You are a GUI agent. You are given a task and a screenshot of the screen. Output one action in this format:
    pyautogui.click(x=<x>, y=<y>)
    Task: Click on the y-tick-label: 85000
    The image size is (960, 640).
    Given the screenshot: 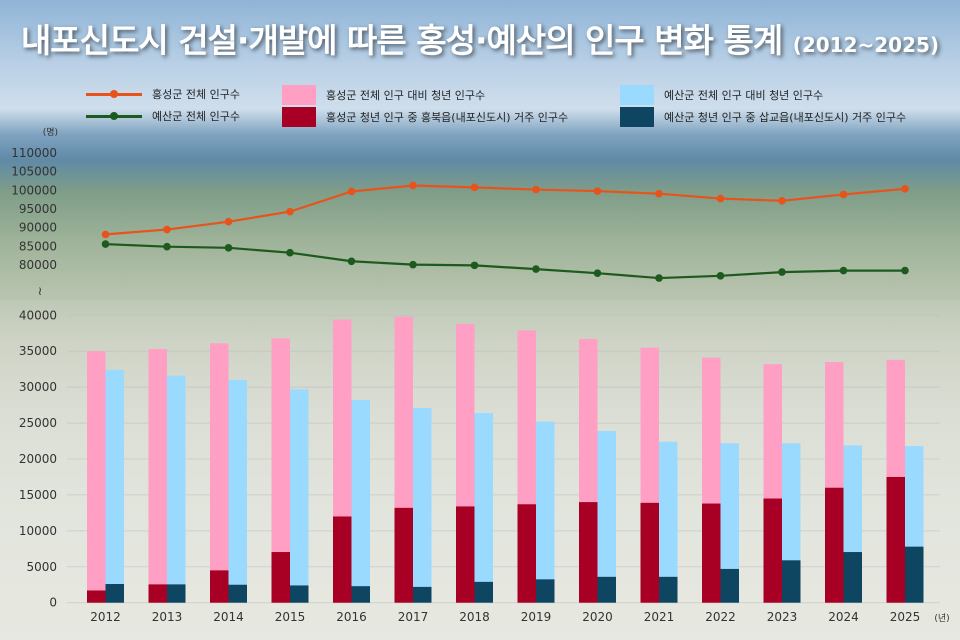 What is the action you would take?
    pyautogui.click(x=38, y=246)
    